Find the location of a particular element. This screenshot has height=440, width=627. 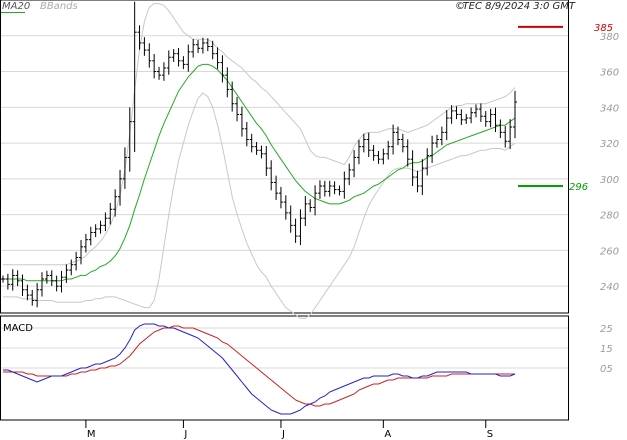

macd-gridlines is located at coordinates (284, 348).